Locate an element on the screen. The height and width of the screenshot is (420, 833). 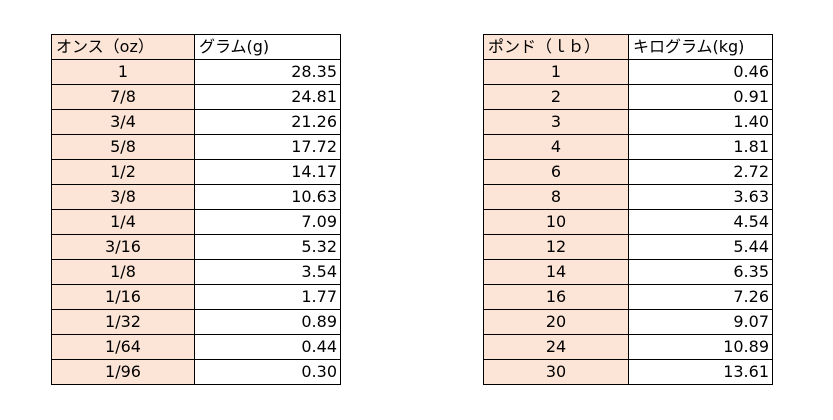
pound-value-cell: 4.54 is located at coordinates (700, 222).